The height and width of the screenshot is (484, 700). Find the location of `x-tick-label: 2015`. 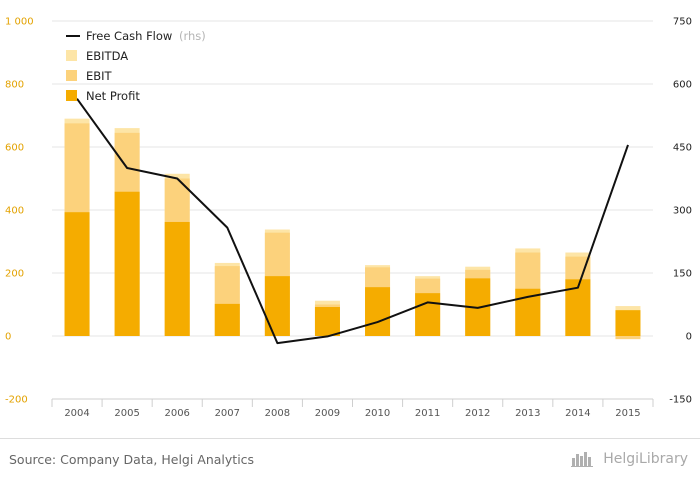

x-tick-label: 2015 is located at coordinates (627, 413).